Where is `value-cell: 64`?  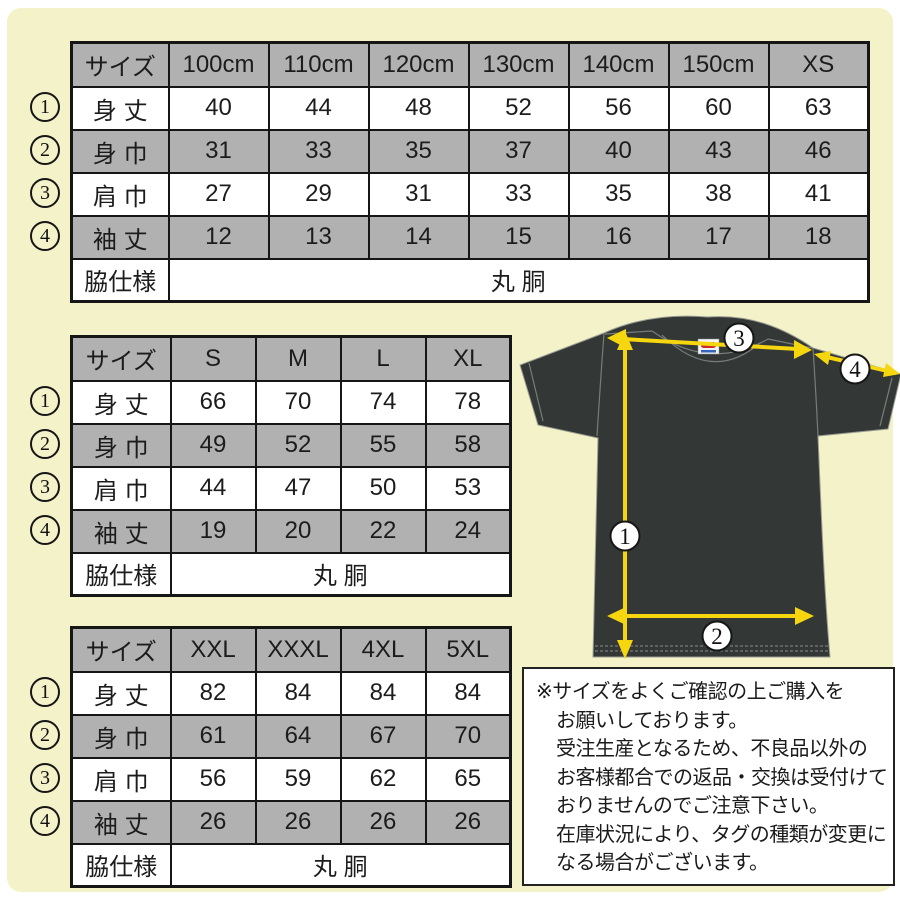
value-cell: 64 is located at coordinates (298, 736).